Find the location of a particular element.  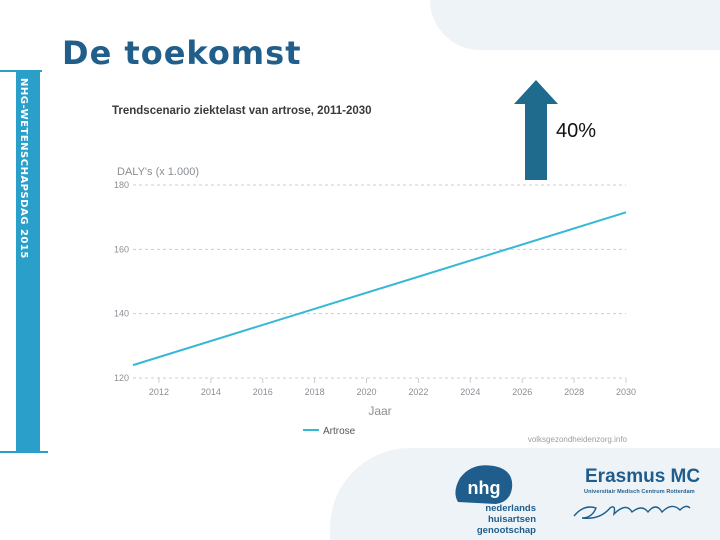

sidebar-line-bottom is located at coordinates (24, 452).